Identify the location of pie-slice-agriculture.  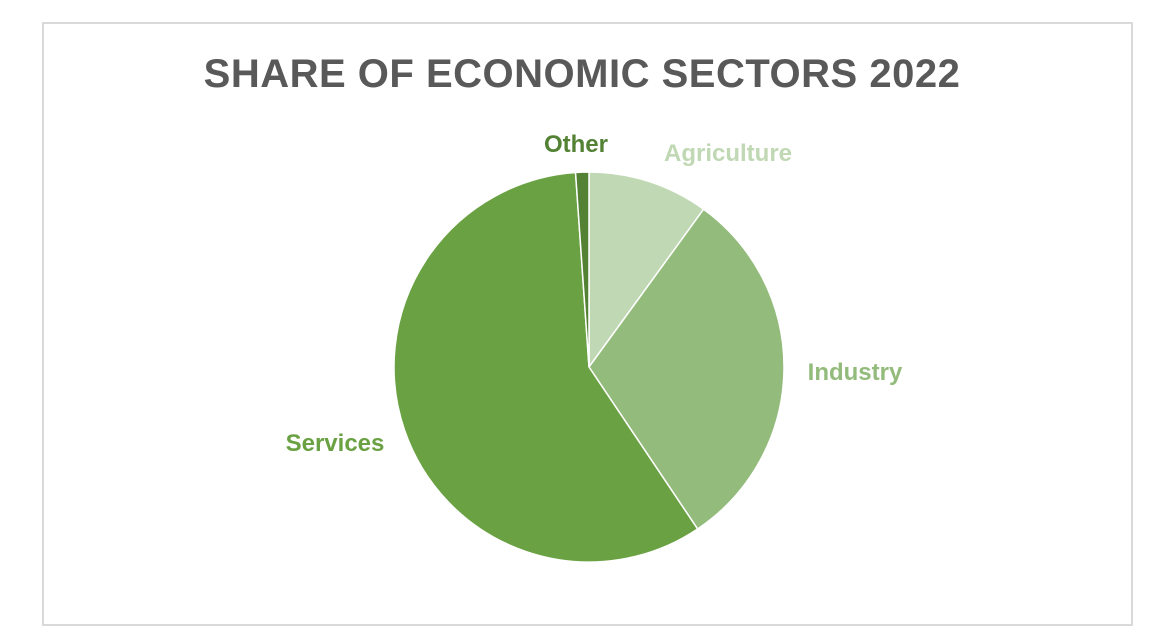
(646, 270).